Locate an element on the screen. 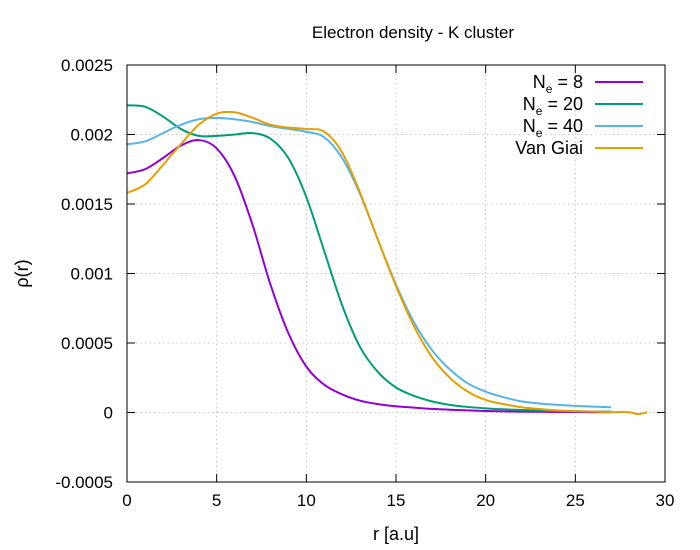 The image size is (700, 550). x-tick-label: 15 is located at coordinates (396, 500).